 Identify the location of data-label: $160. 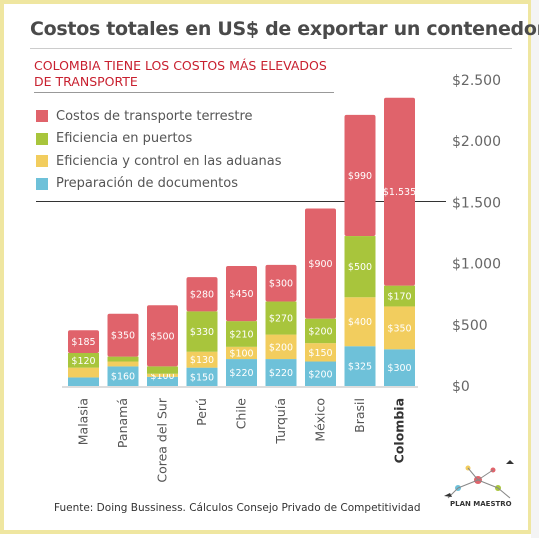
(123, 377).